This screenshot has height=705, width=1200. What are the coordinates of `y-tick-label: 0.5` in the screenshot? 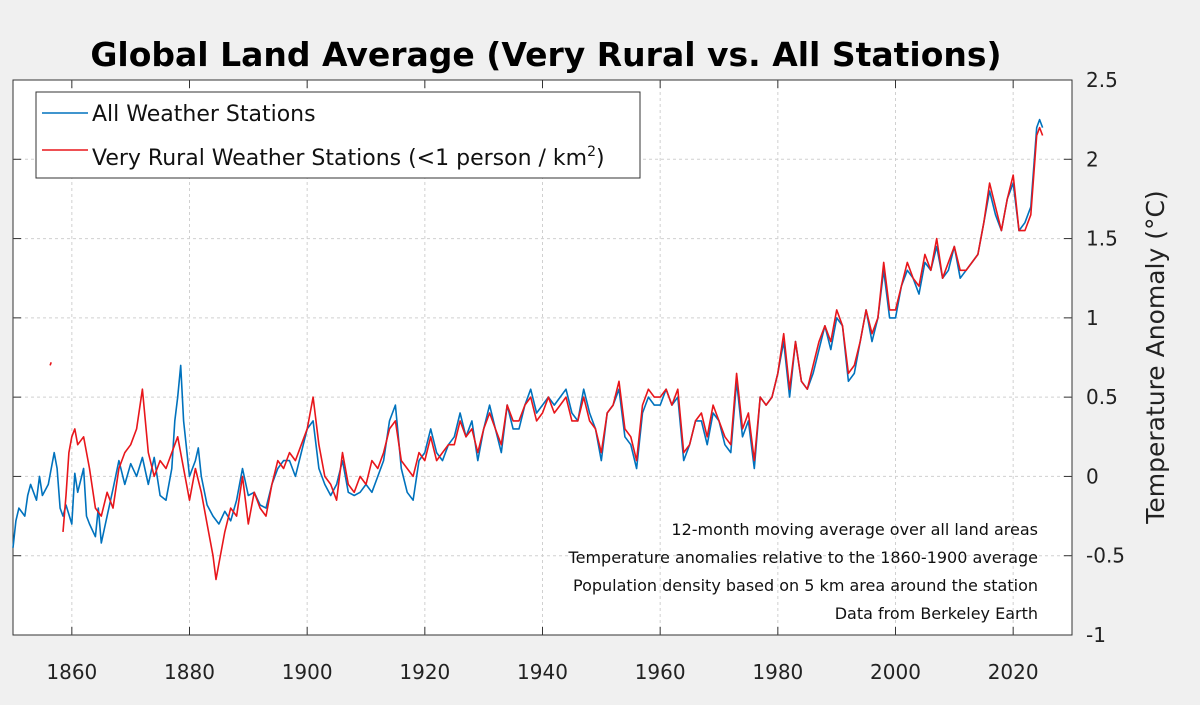 It's located at (1102, 397).